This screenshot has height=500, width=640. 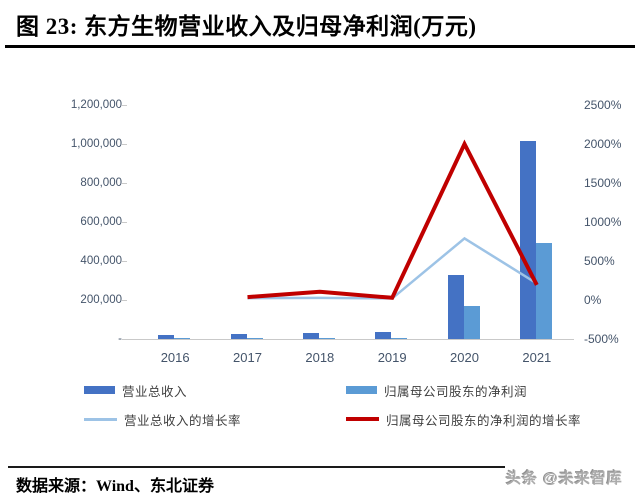 I want to click on right-axis-tick-label: 500%, so click(x=599, y=261).